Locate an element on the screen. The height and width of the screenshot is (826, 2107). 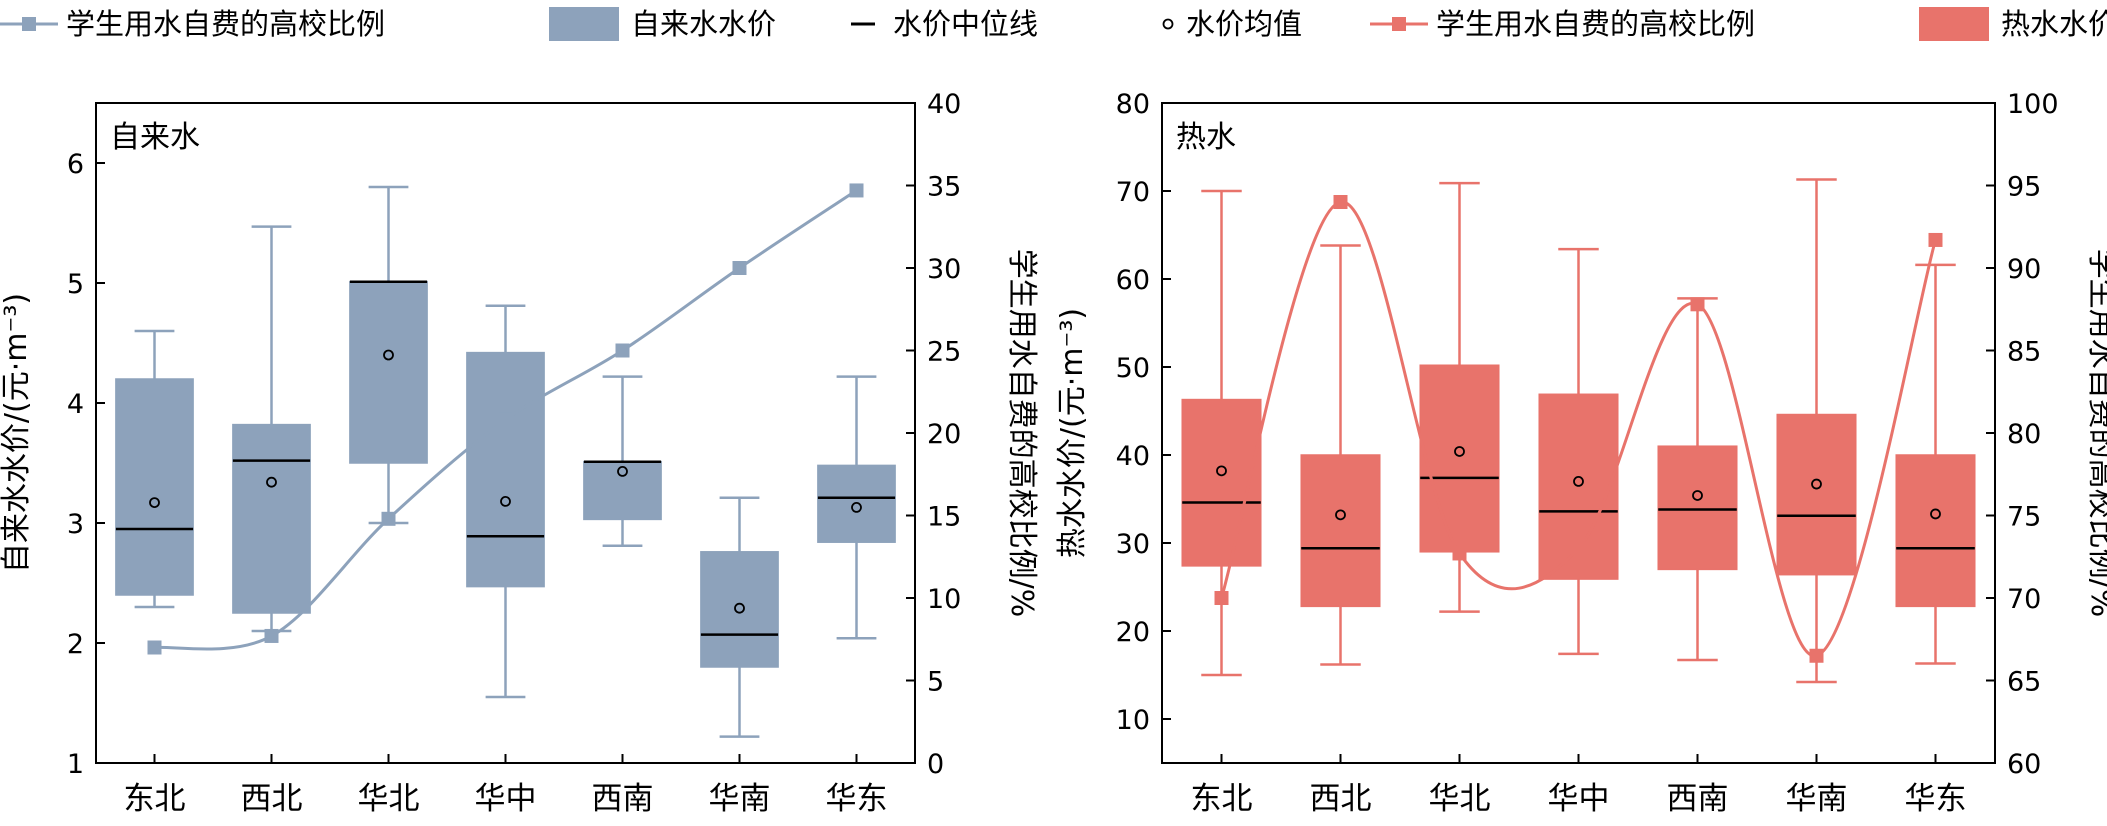
y-tick-label: 40 is located at coordinates (1133, 456).